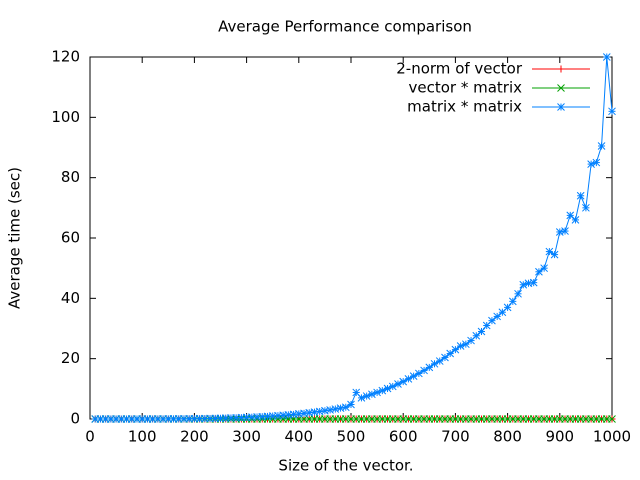 This screenshot has height=480, width=640. What do you see at coordinates (507, 437) in the screenshot?
I see `x-tick-label: 800` at bounding box center [507, 437].